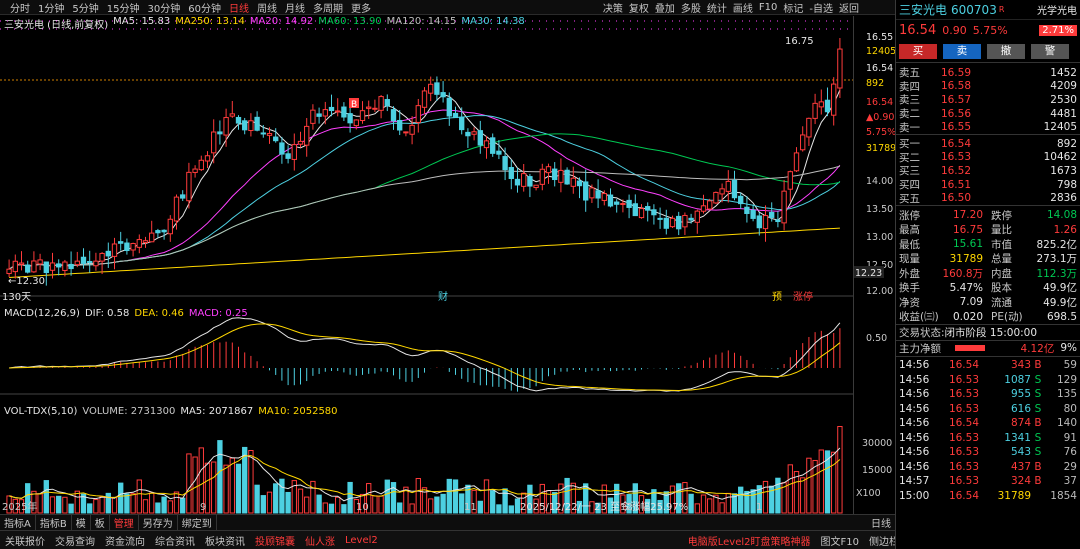  What do you see at coordinates (821, 9) in the screenshot?
I see `tool-button: -自选` at bounding box center [821, 9].